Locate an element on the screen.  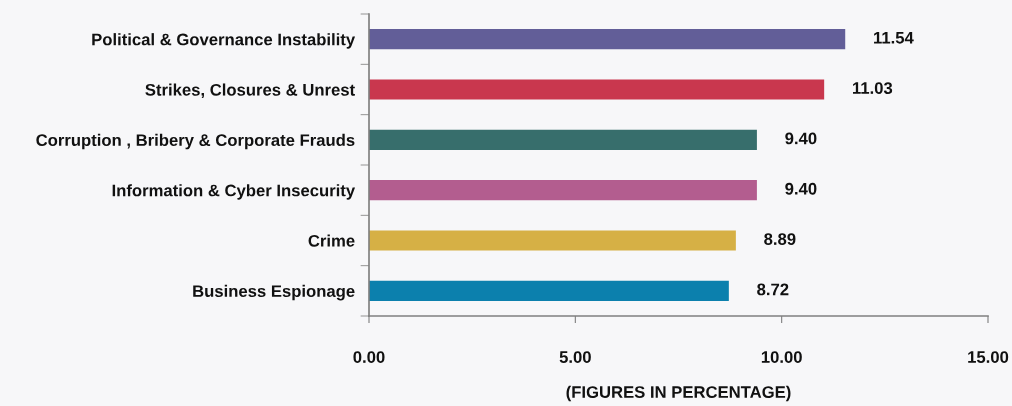
data-label: 11.54 is located at coordinates (894, 38).